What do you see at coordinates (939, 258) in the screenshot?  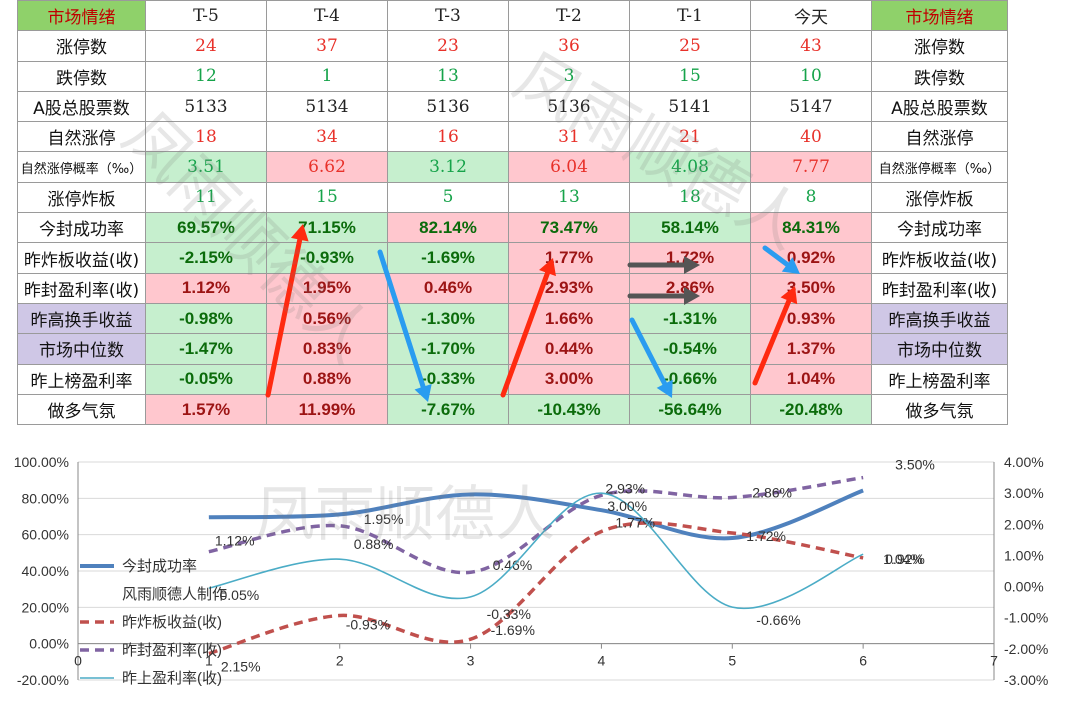 I see `row-label-right: 昨炸板收益(收)` at bounding box center [939, 258].